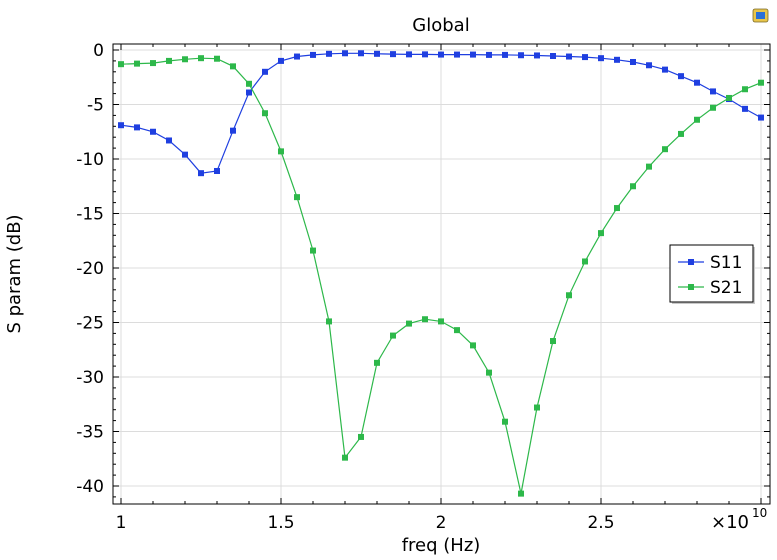 This screenshot has width=777, height=560. Describe the element at coordinates (90, 324) in the screenshot. I see `y-tick-label: -25` at that location.